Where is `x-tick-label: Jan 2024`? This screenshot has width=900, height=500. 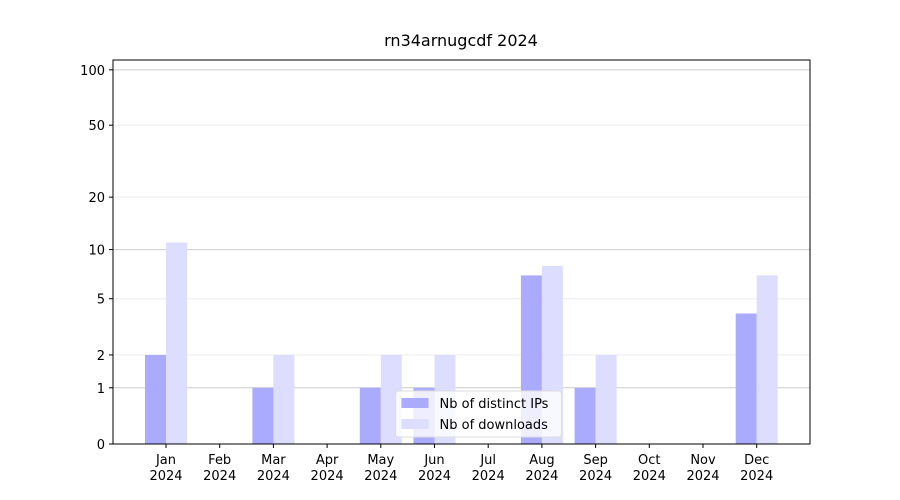 x-tick-label: Jan 2024 is located at coordinates (166, 468).